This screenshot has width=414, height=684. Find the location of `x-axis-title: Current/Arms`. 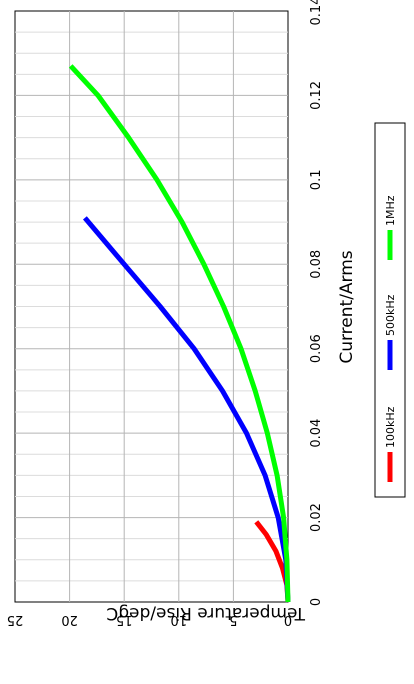

x-axis-title: Current/Arms is located at coordinates (347, 306).